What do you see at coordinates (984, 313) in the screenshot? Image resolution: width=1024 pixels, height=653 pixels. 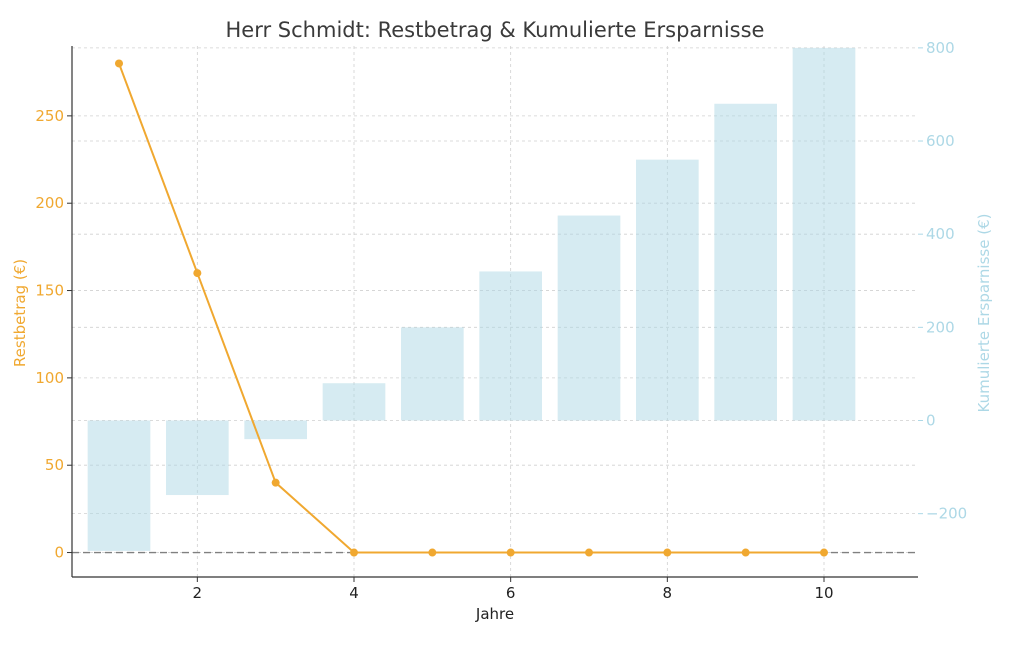 I see `y-axis-label-right: Kumulierte Ersparnisse (€)` at bounding box center [984, 313].